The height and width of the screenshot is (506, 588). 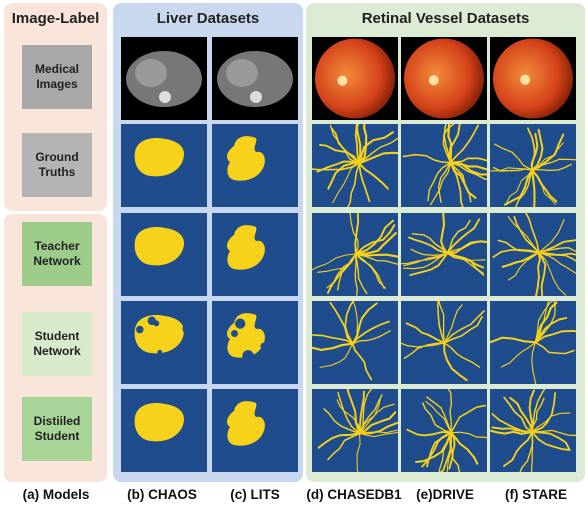 I want to click on caption-models: (a) Models, so click(x=56, y=494).